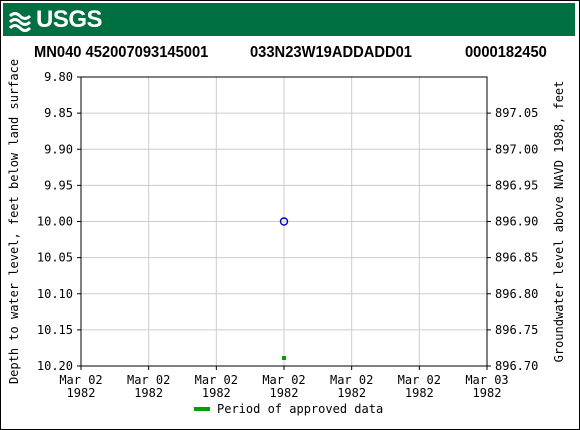 The width and height of the screenshot is (580, 430). I want to click on y2-axis-label: Groundwater level above NAVD 1988, feet, so click(559, 222).